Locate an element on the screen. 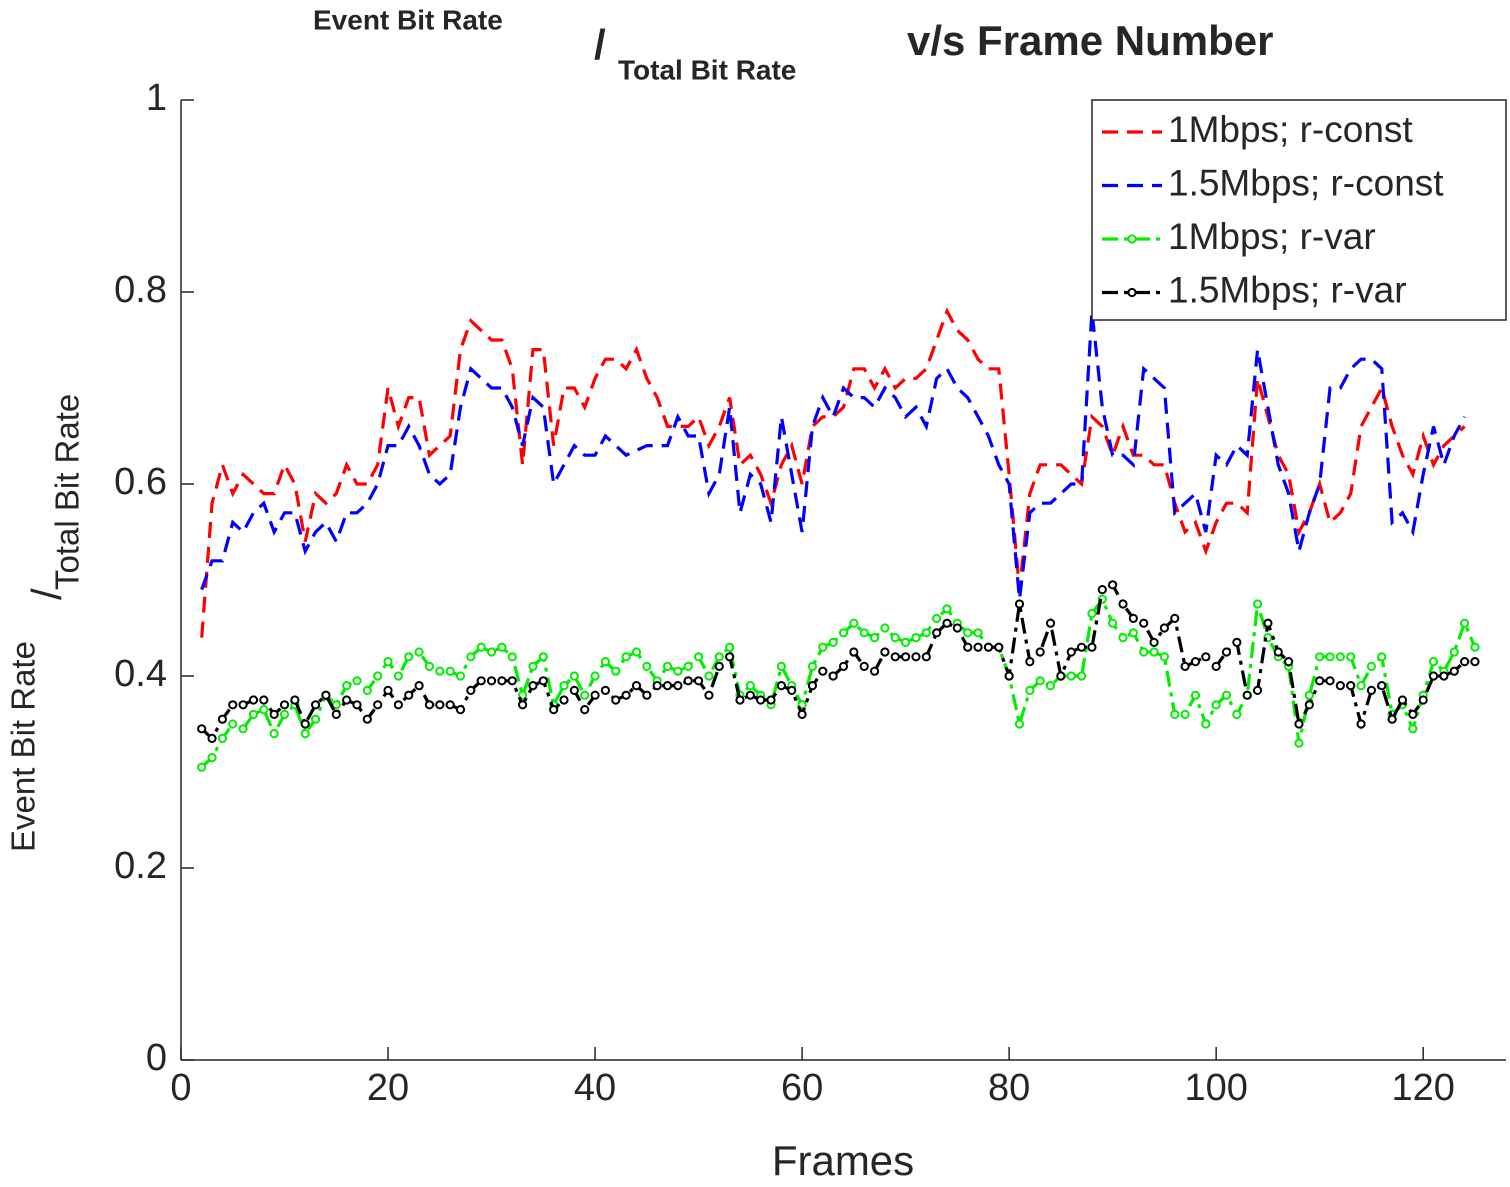 This screenshot has width=1510, height=1187. title-slash: / is located at coordinates (600, 44).